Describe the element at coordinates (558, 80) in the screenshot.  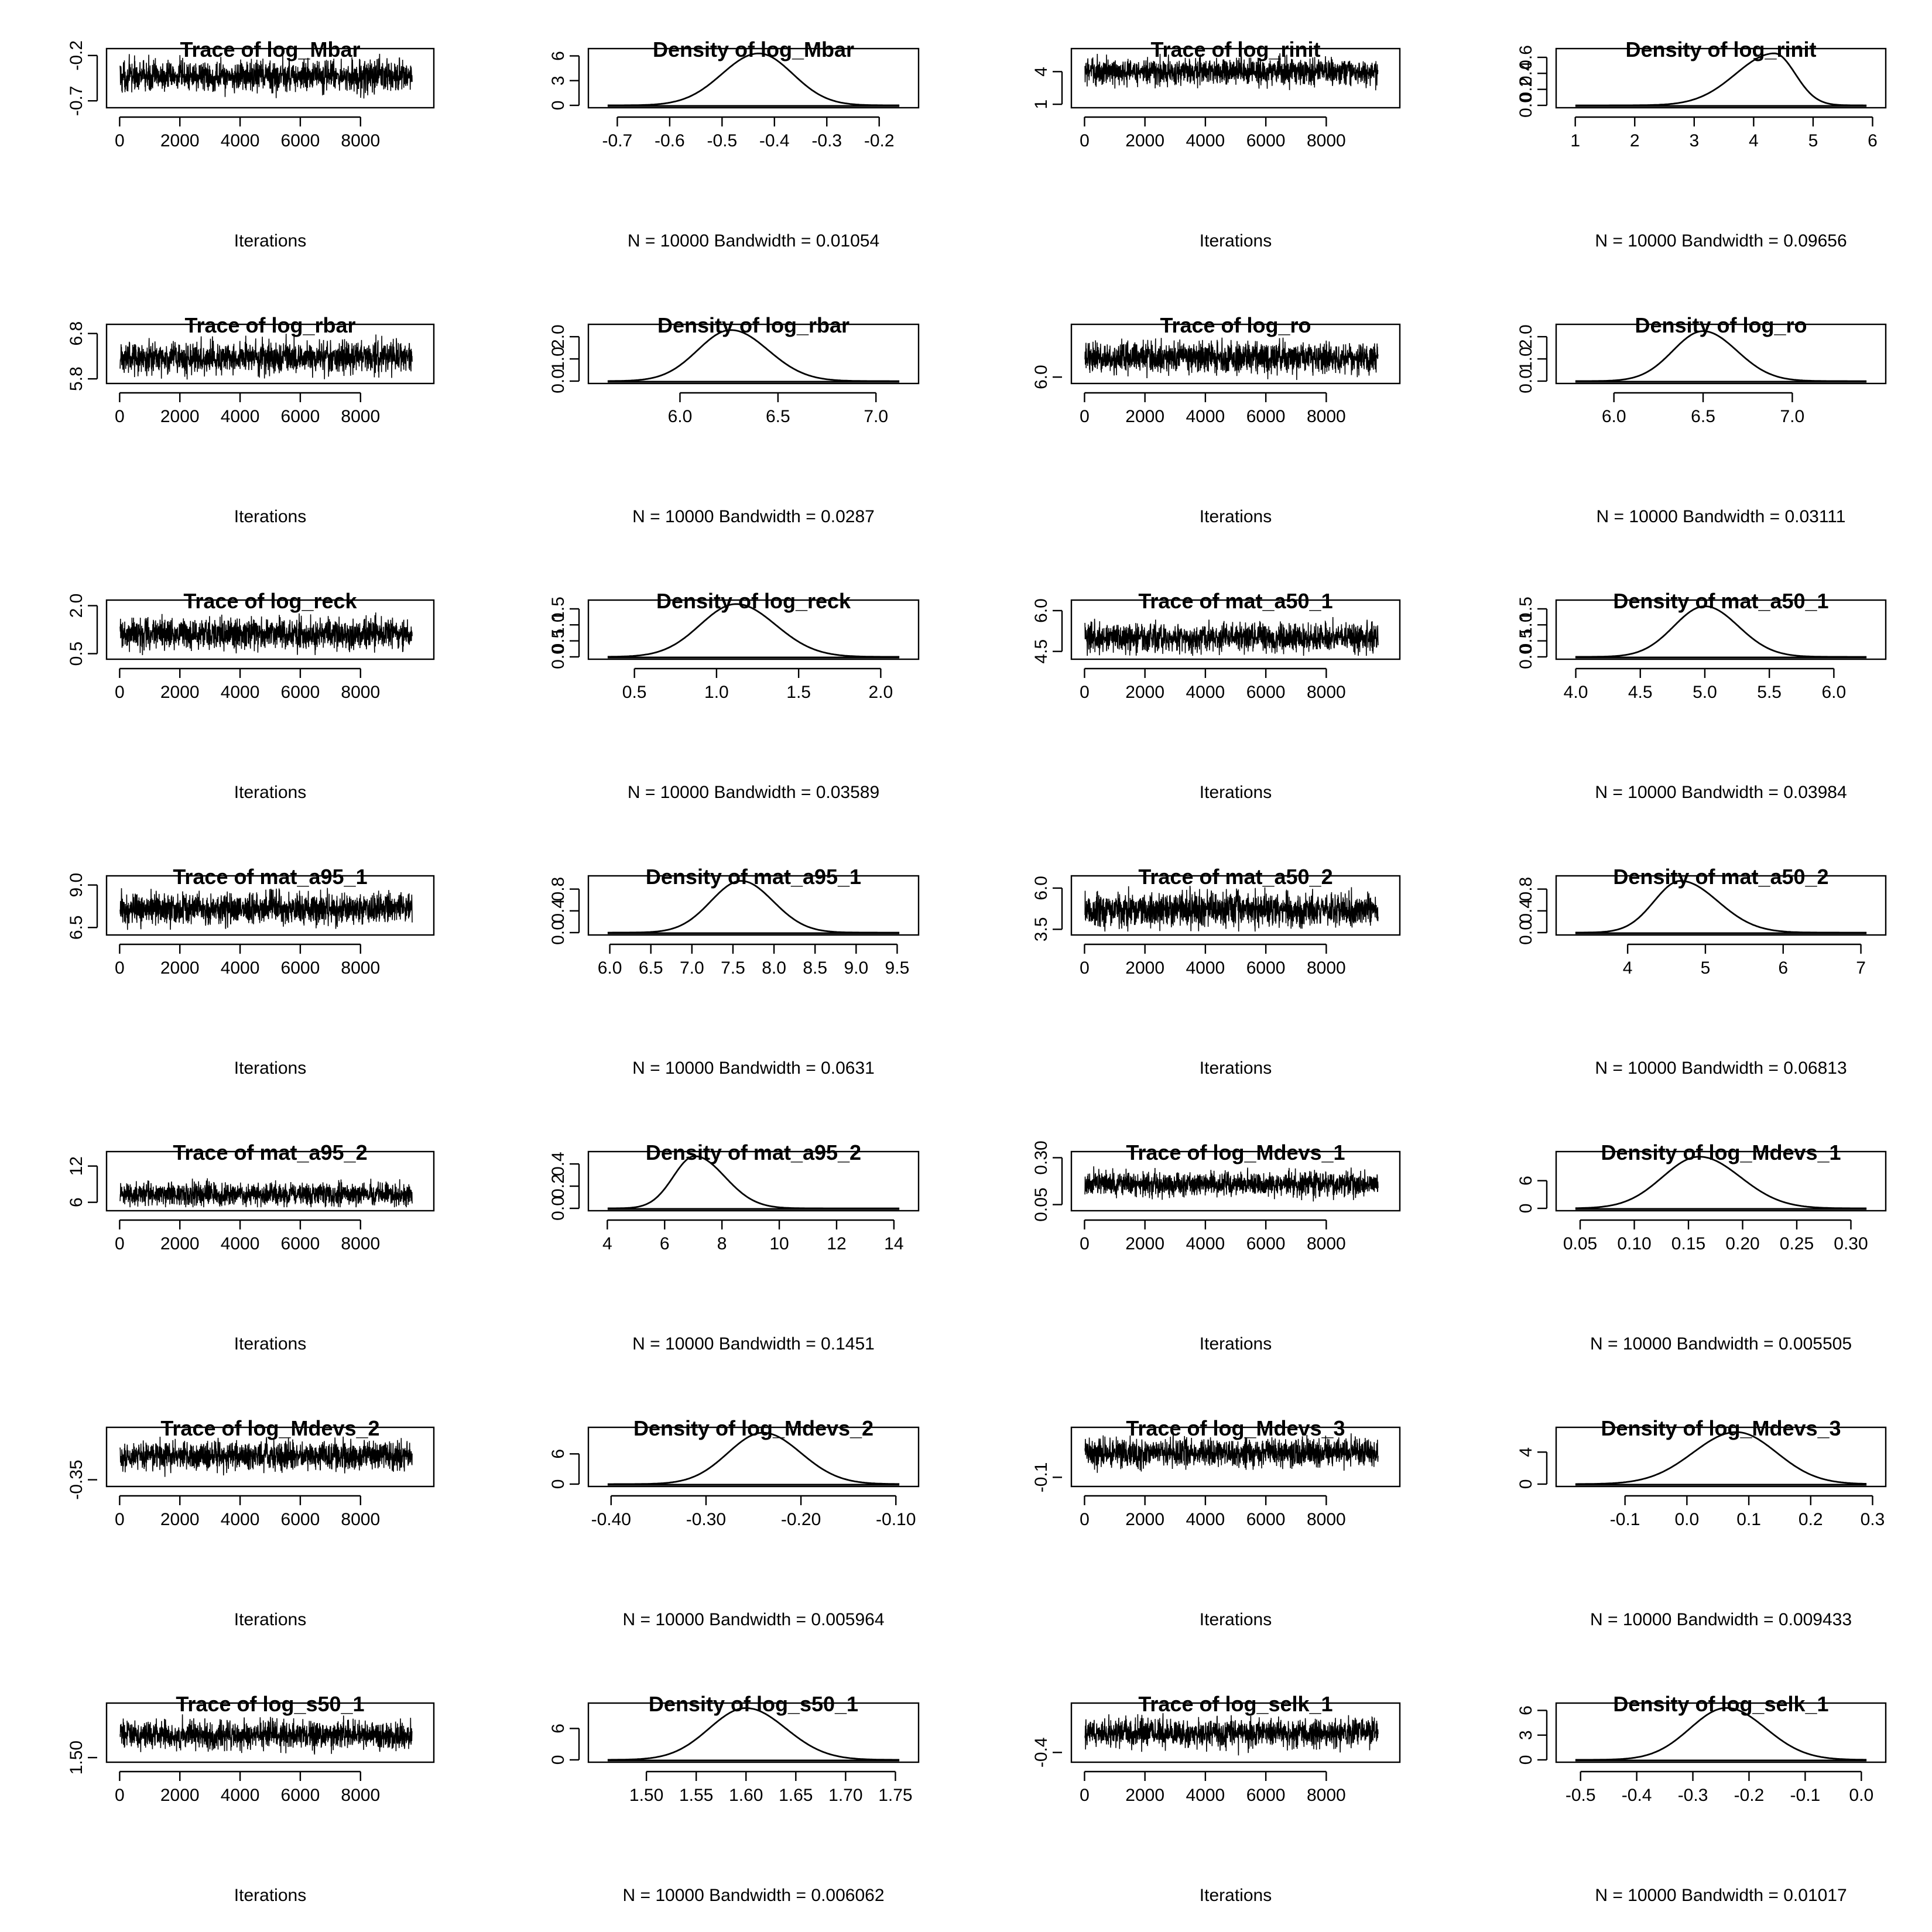
I see `y-tick-label: 3` at that location.